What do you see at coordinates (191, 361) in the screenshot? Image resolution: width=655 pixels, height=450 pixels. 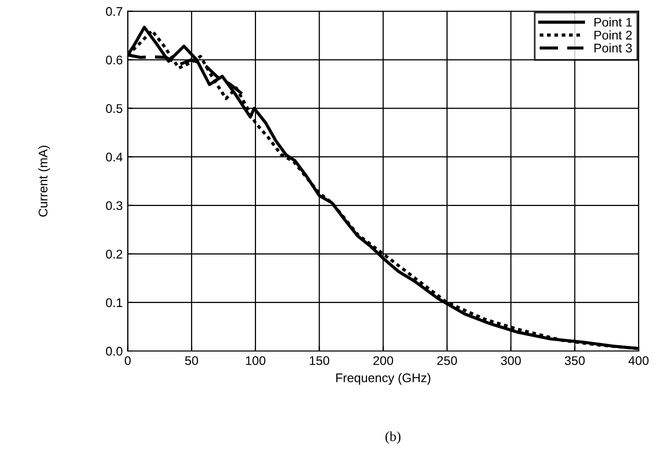 I see `x-tick-label: 50` at bounding box center [191, 361].